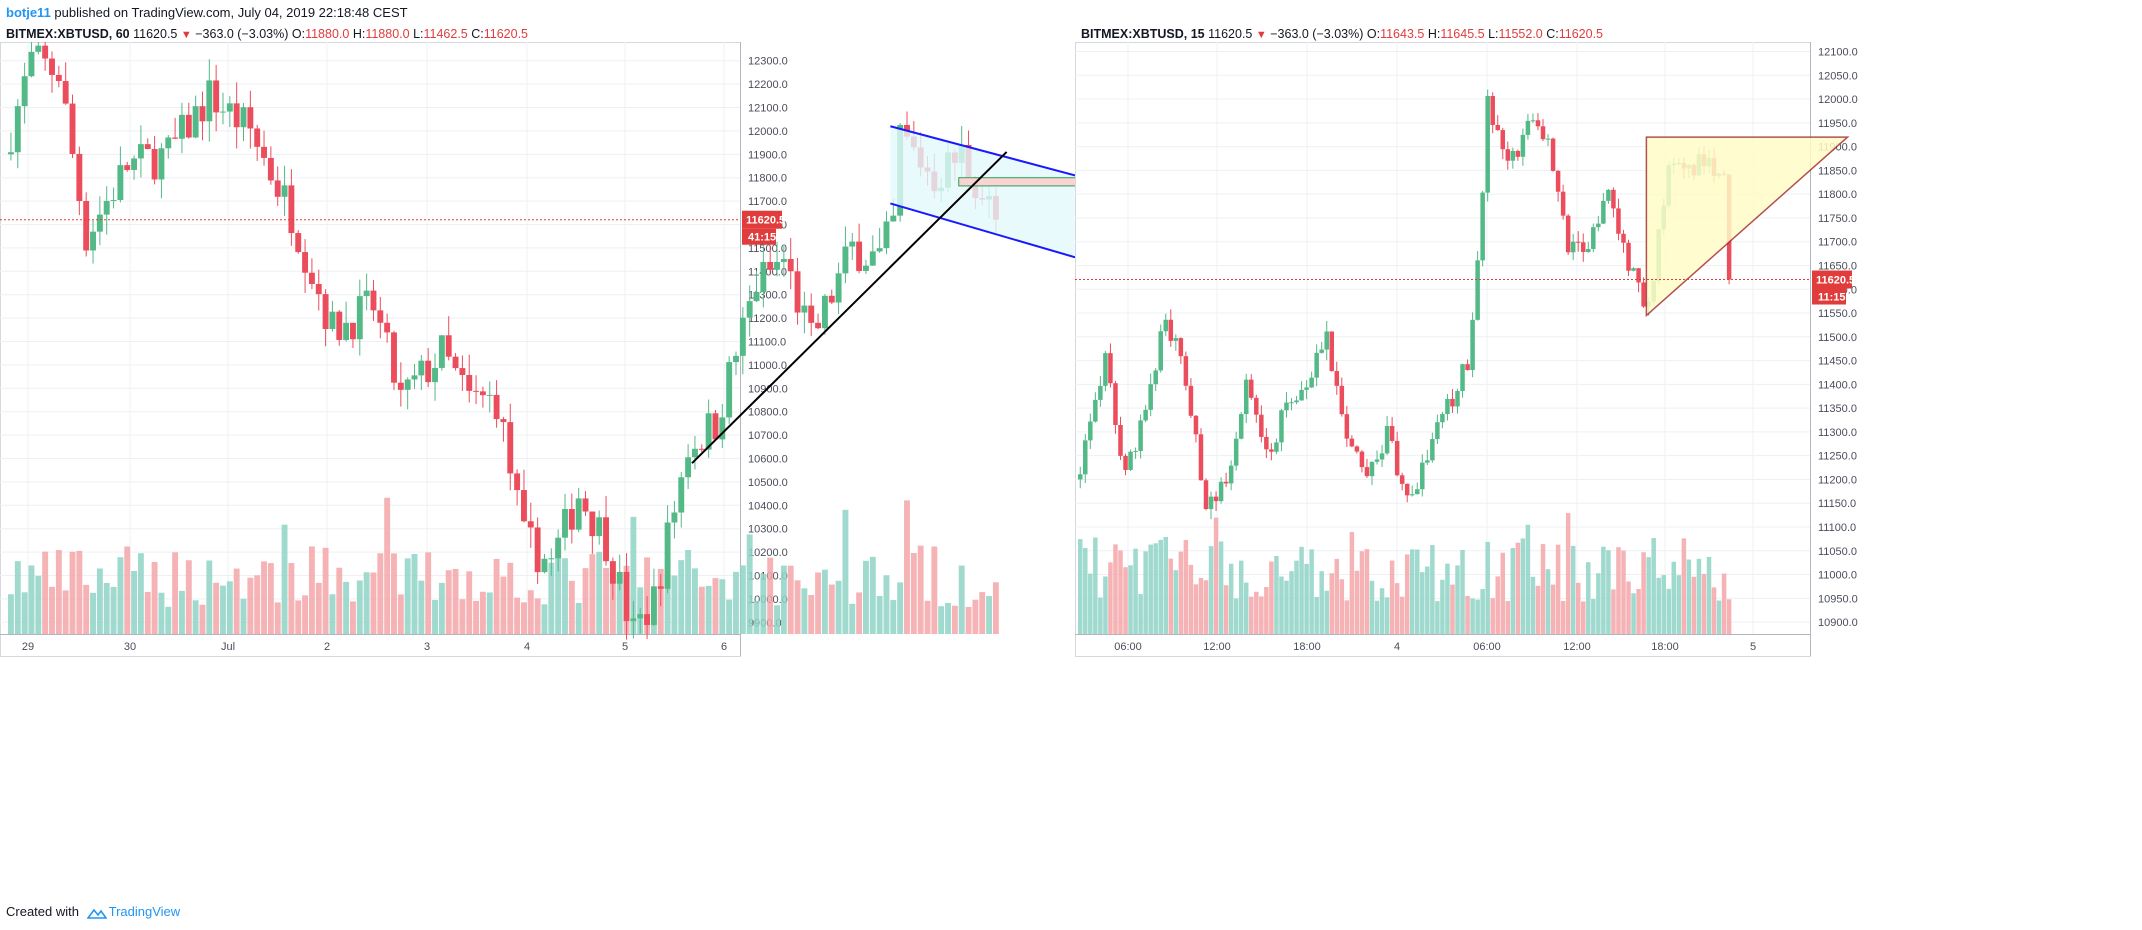 The image size is (2142, 930). Describe the element at coordinates (1520, 34) in the screenshot. I see `low-value: 11552.0` at that location.